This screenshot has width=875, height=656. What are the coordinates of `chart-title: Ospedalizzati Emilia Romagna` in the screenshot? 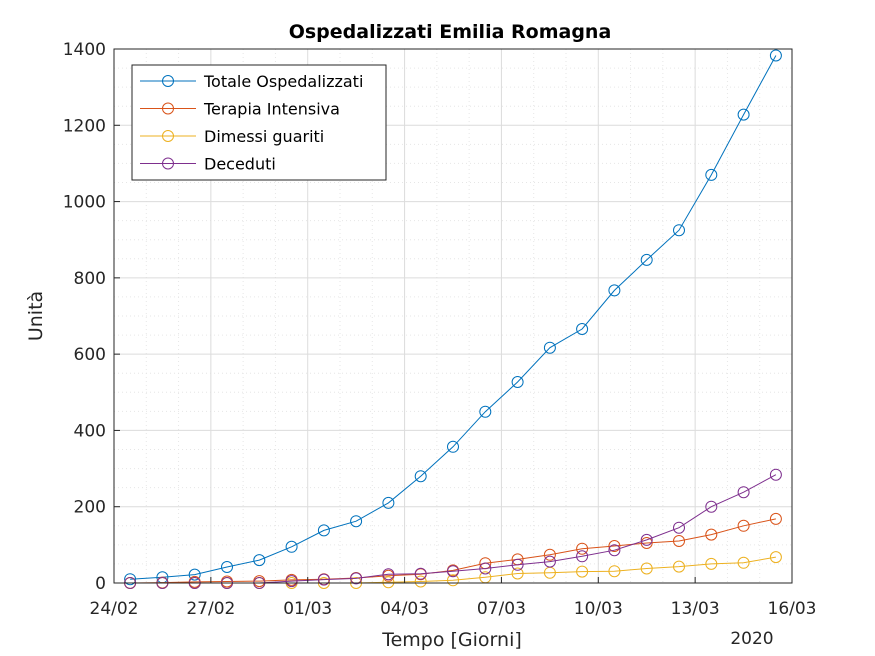 It's located at (450, 32).